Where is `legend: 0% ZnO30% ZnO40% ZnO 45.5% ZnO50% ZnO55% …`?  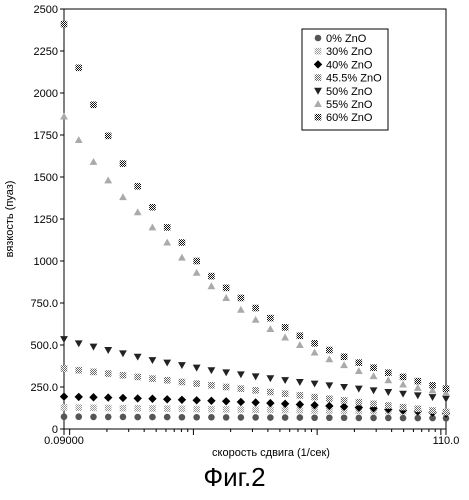 legend: 0% ZnO30% ZnO40% ZnO 45.5% ZnO50% ZnO55% … is located at coordinates (345, 79).